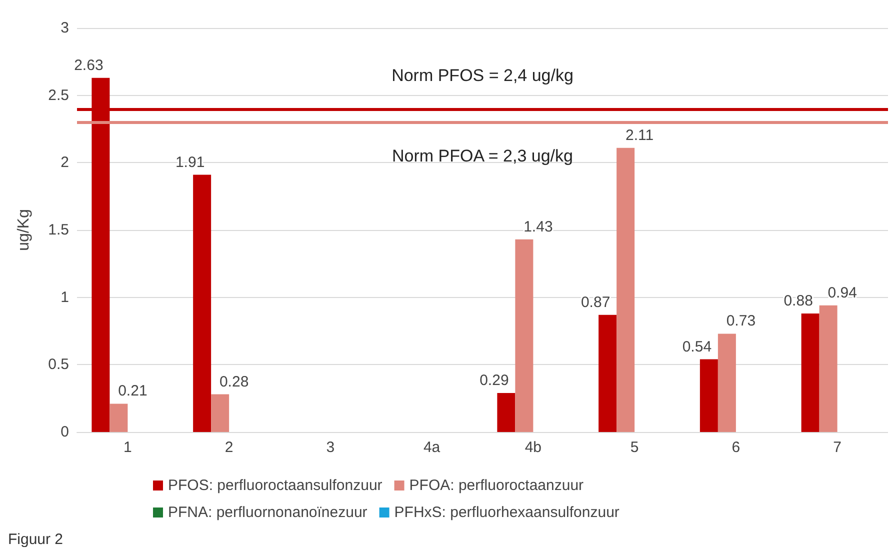  Describe the element at coordinates (482, 156) in the screenshot. I see `ref-line-label: Norm PFOA = 2,3 ug/kg` at that location.